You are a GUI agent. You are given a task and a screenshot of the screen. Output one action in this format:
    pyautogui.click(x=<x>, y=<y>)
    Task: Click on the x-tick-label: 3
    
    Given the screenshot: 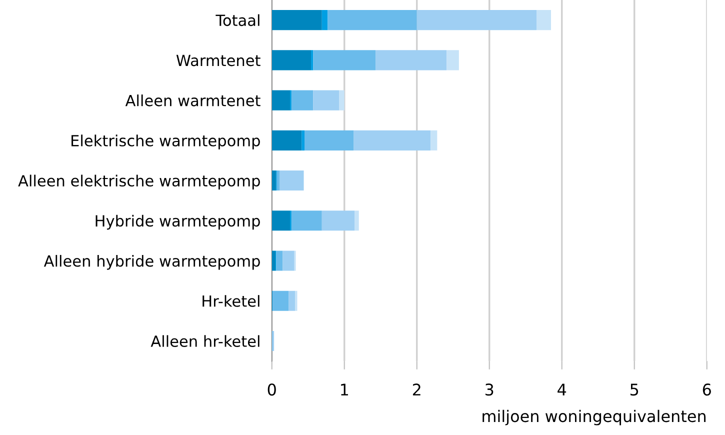 What is the action you would take?
    pyautogui.click(x=490, y=390)
    